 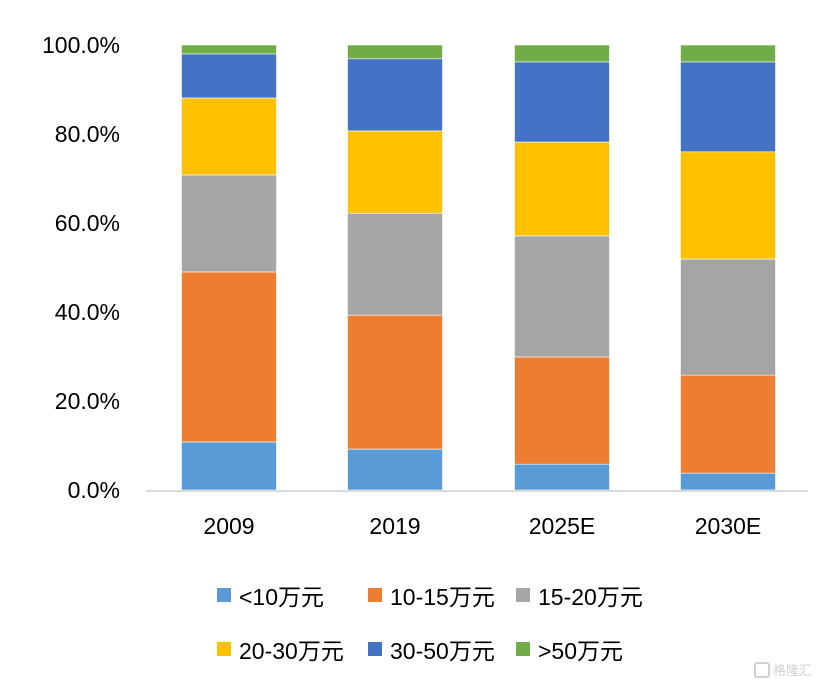 I want to click on y-tick-label: 40.0%, so click(x=87, y=312).